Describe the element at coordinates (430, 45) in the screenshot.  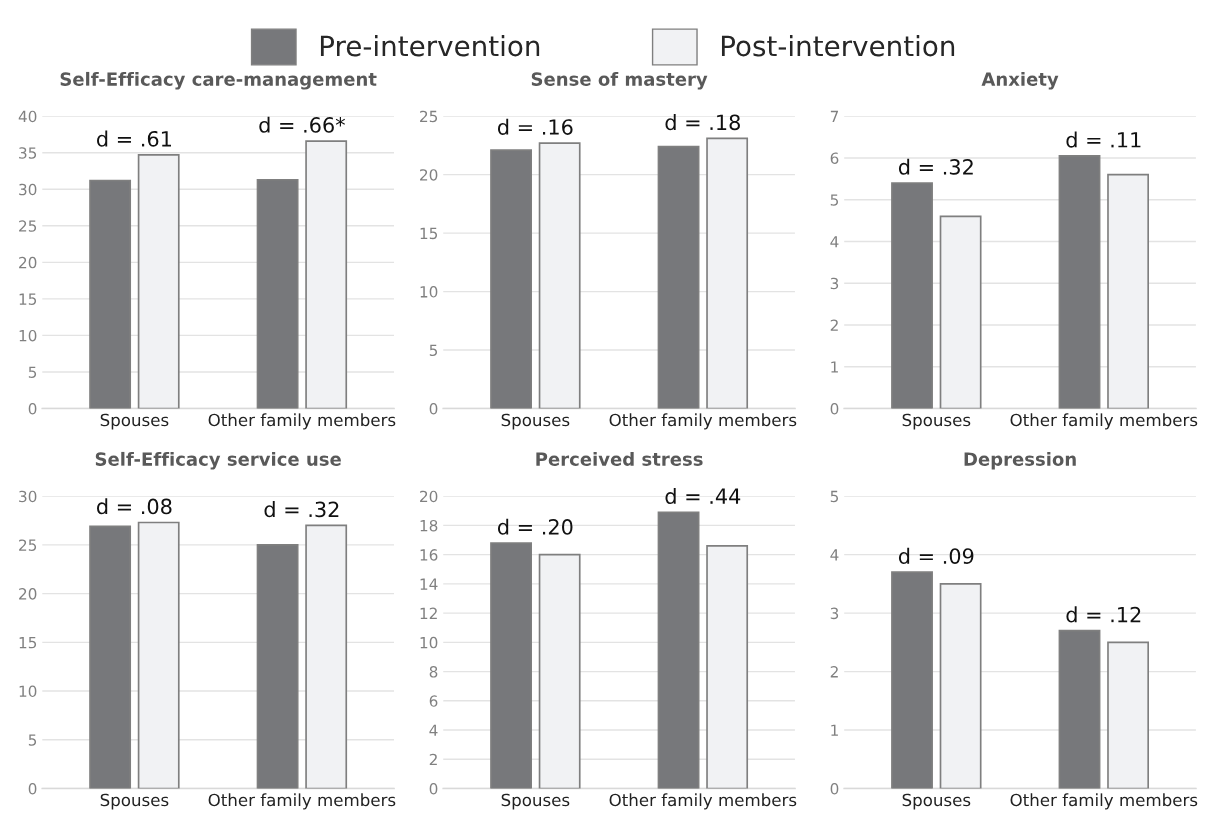
I see `legend-label: Pre-intervention` at that location.